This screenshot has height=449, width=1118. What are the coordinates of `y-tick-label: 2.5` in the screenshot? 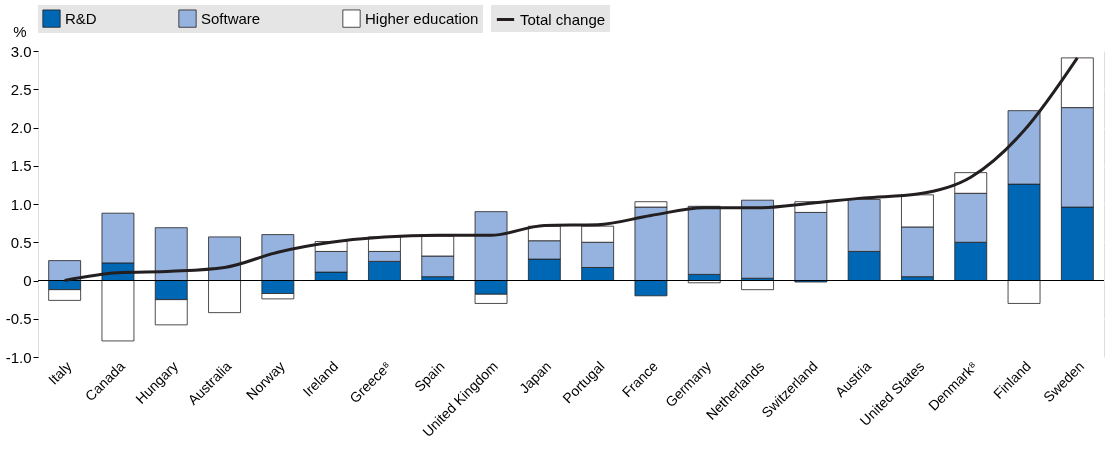 It's located at (21, 89).